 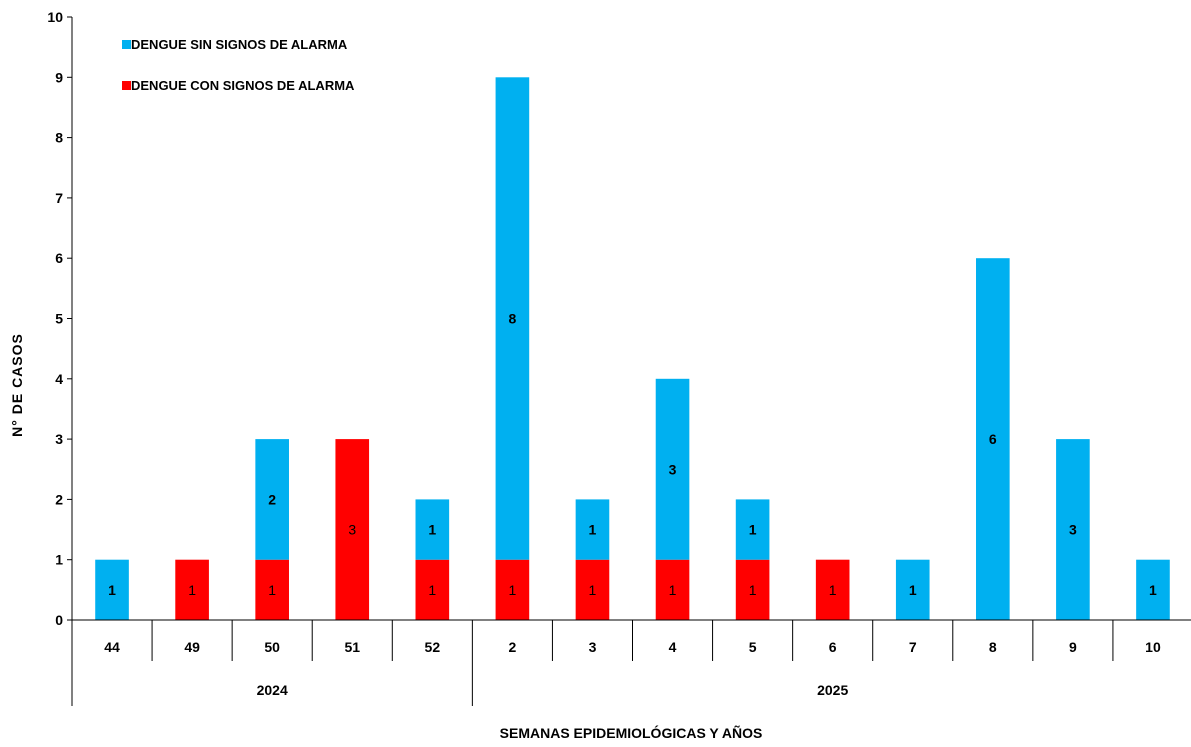 I want to click on legend-label-sin-signos: DENGUE SIN SIGNOS DE ALARMA, so click(x=239, y=44).